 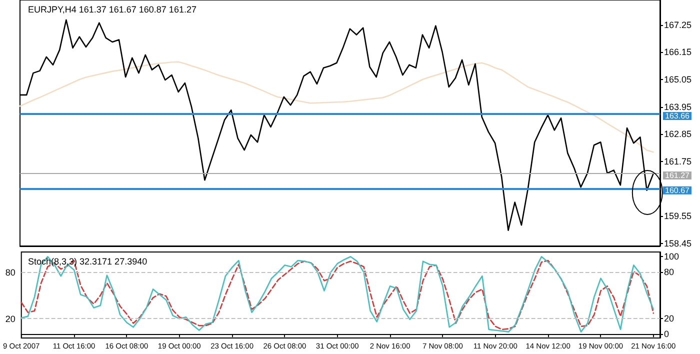 What do you see at coordinates (677, 190) in the screenshot?
I see `ref-line-label: 160.67` at bounding box center [677, 190].